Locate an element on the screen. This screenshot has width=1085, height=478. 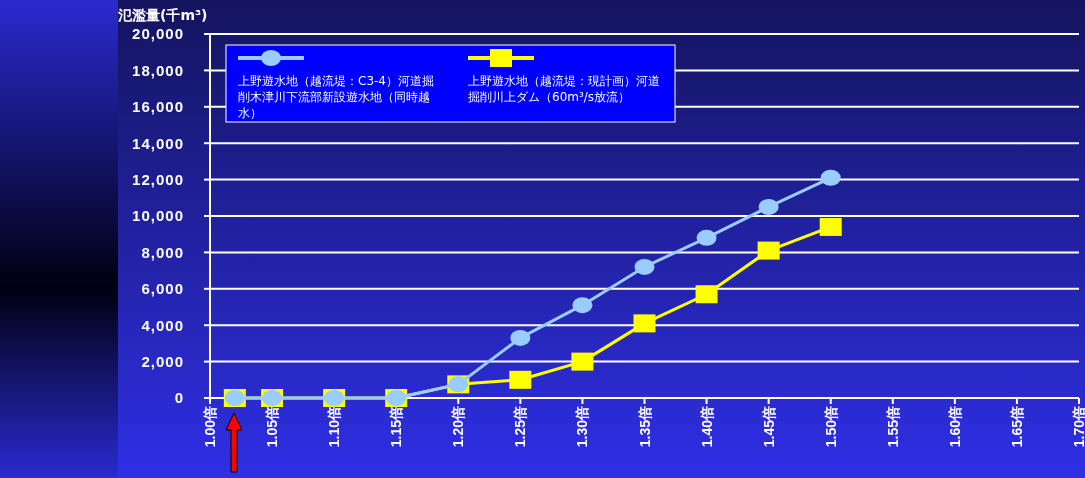
x-tick-label: 1.60倍 is located at coordinates (954, 427).